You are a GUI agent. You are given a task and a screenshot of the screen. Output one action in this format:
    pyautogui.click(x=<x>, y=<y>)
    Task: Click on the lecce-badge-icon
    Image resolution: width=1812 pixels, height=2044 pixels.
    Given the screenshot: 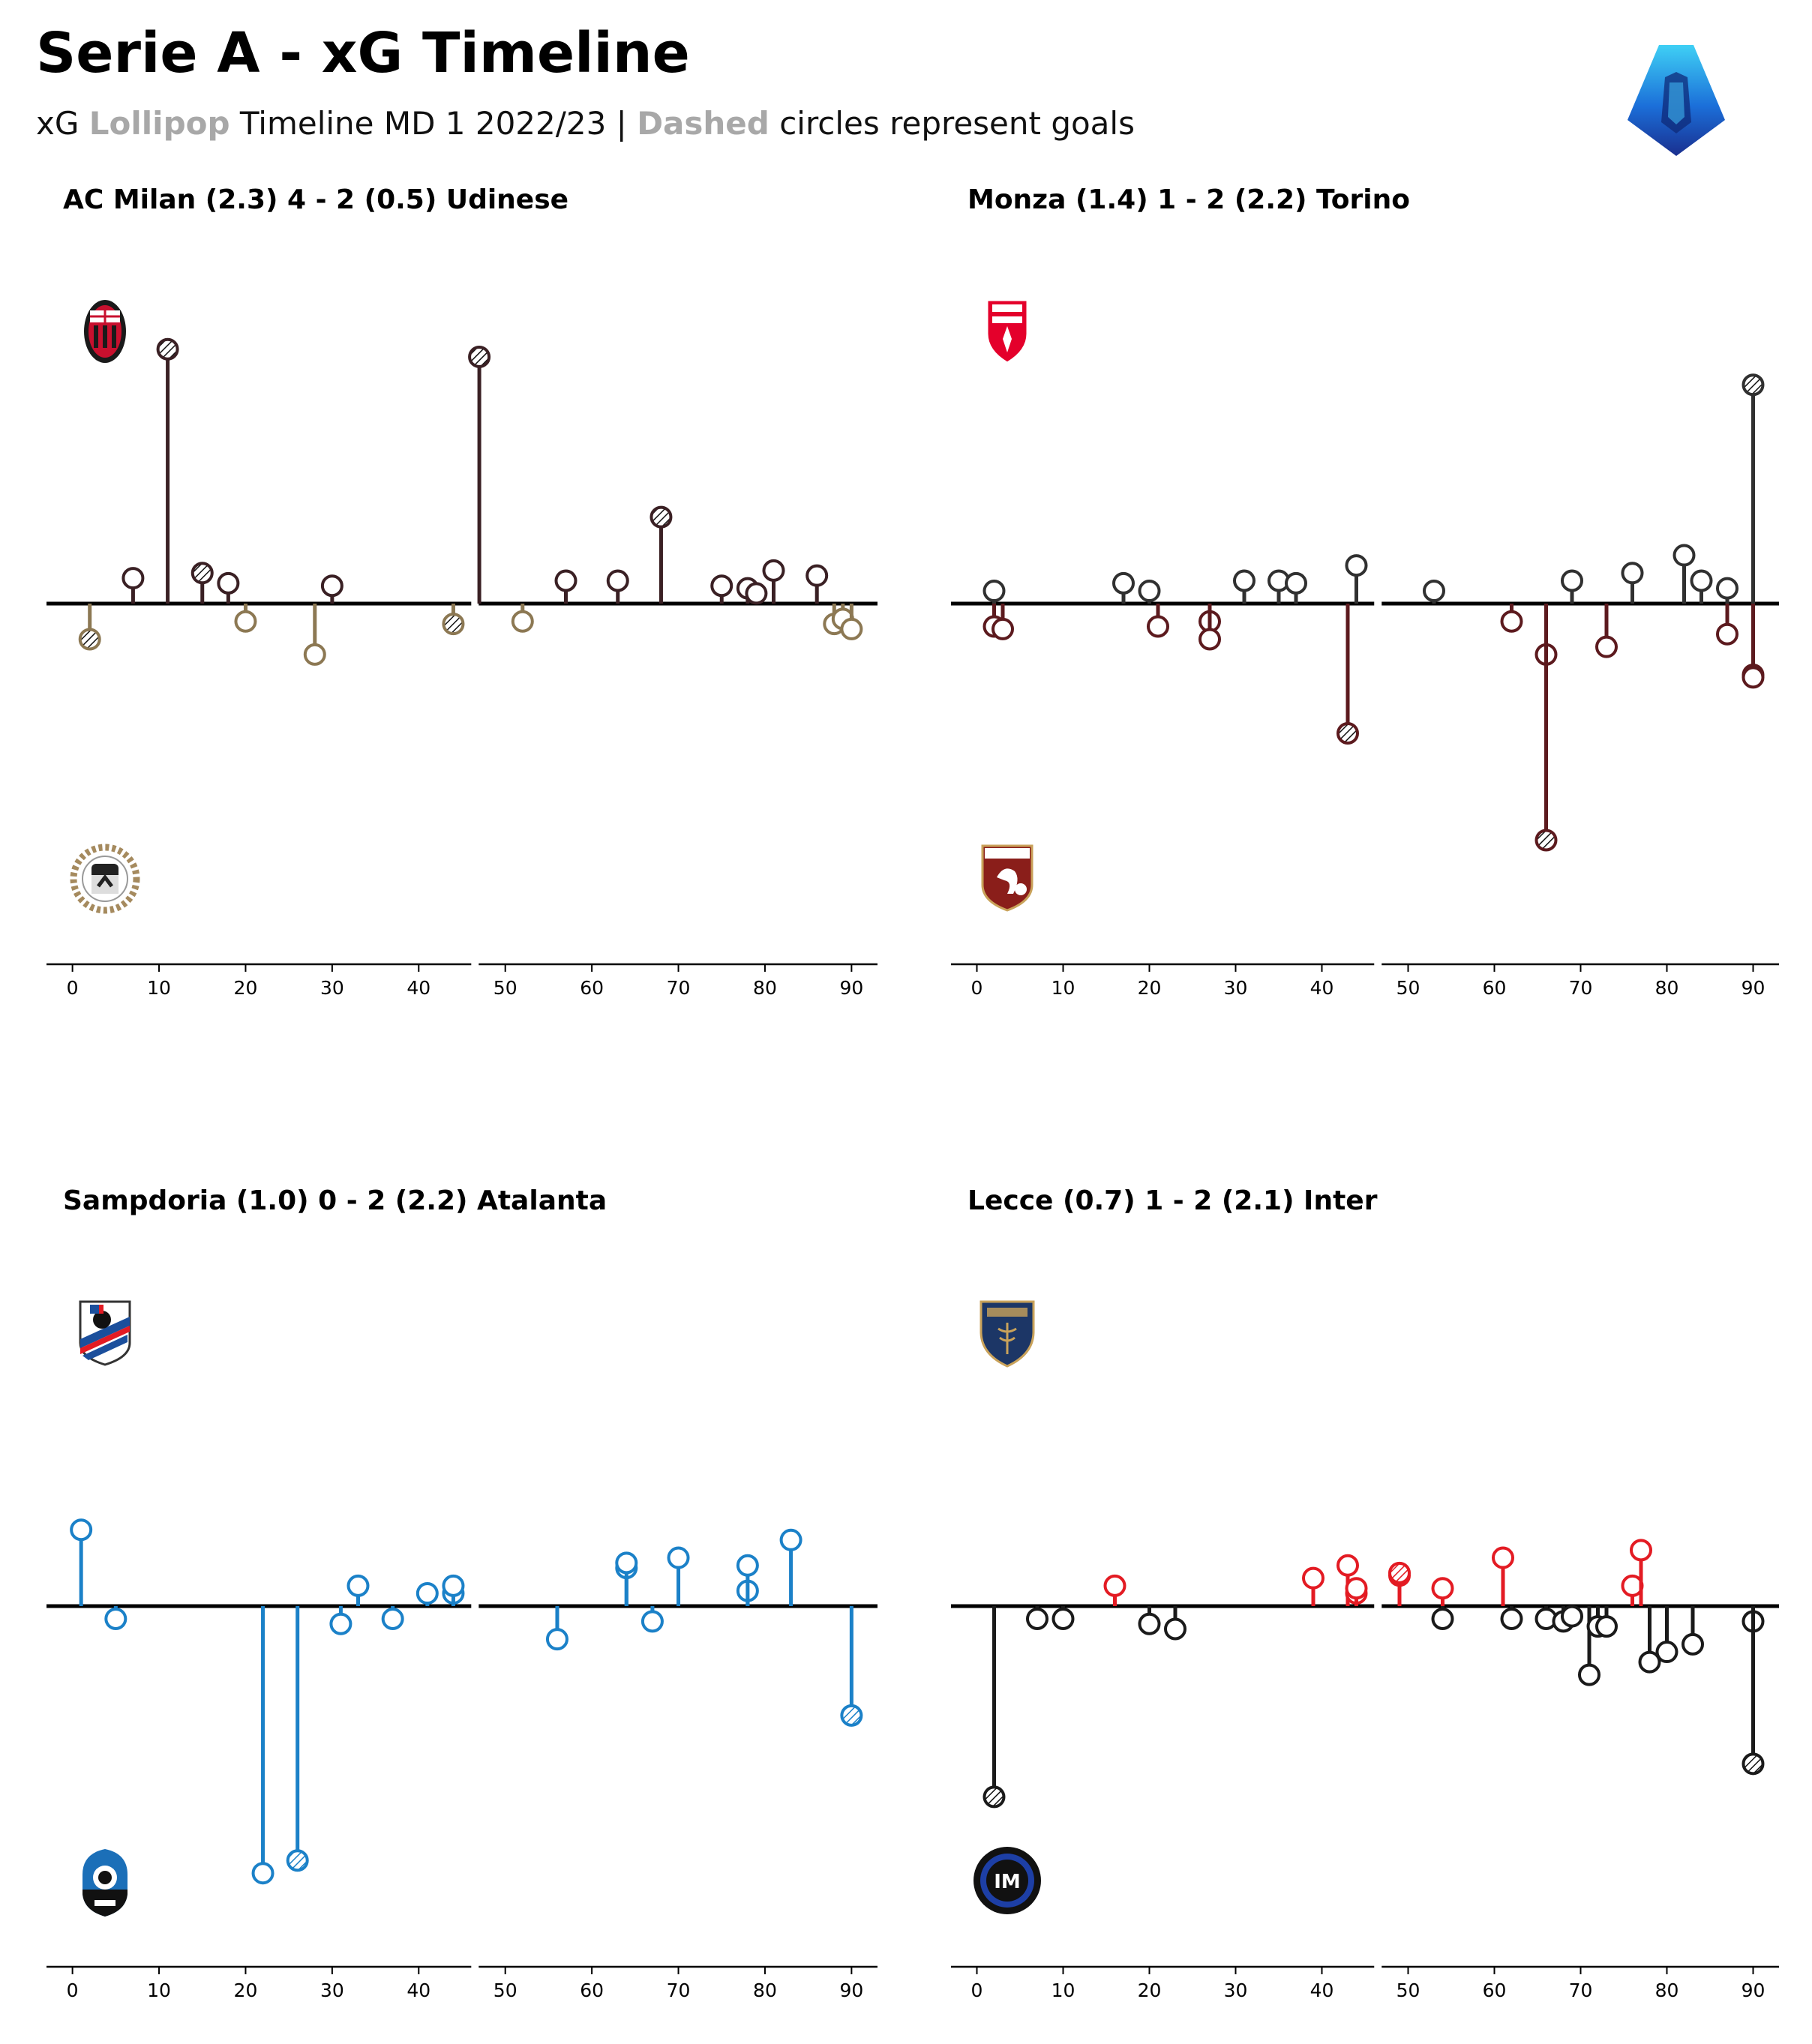 What is the action you would take?
    pyautogui.click(x=1007, y=1334)
    